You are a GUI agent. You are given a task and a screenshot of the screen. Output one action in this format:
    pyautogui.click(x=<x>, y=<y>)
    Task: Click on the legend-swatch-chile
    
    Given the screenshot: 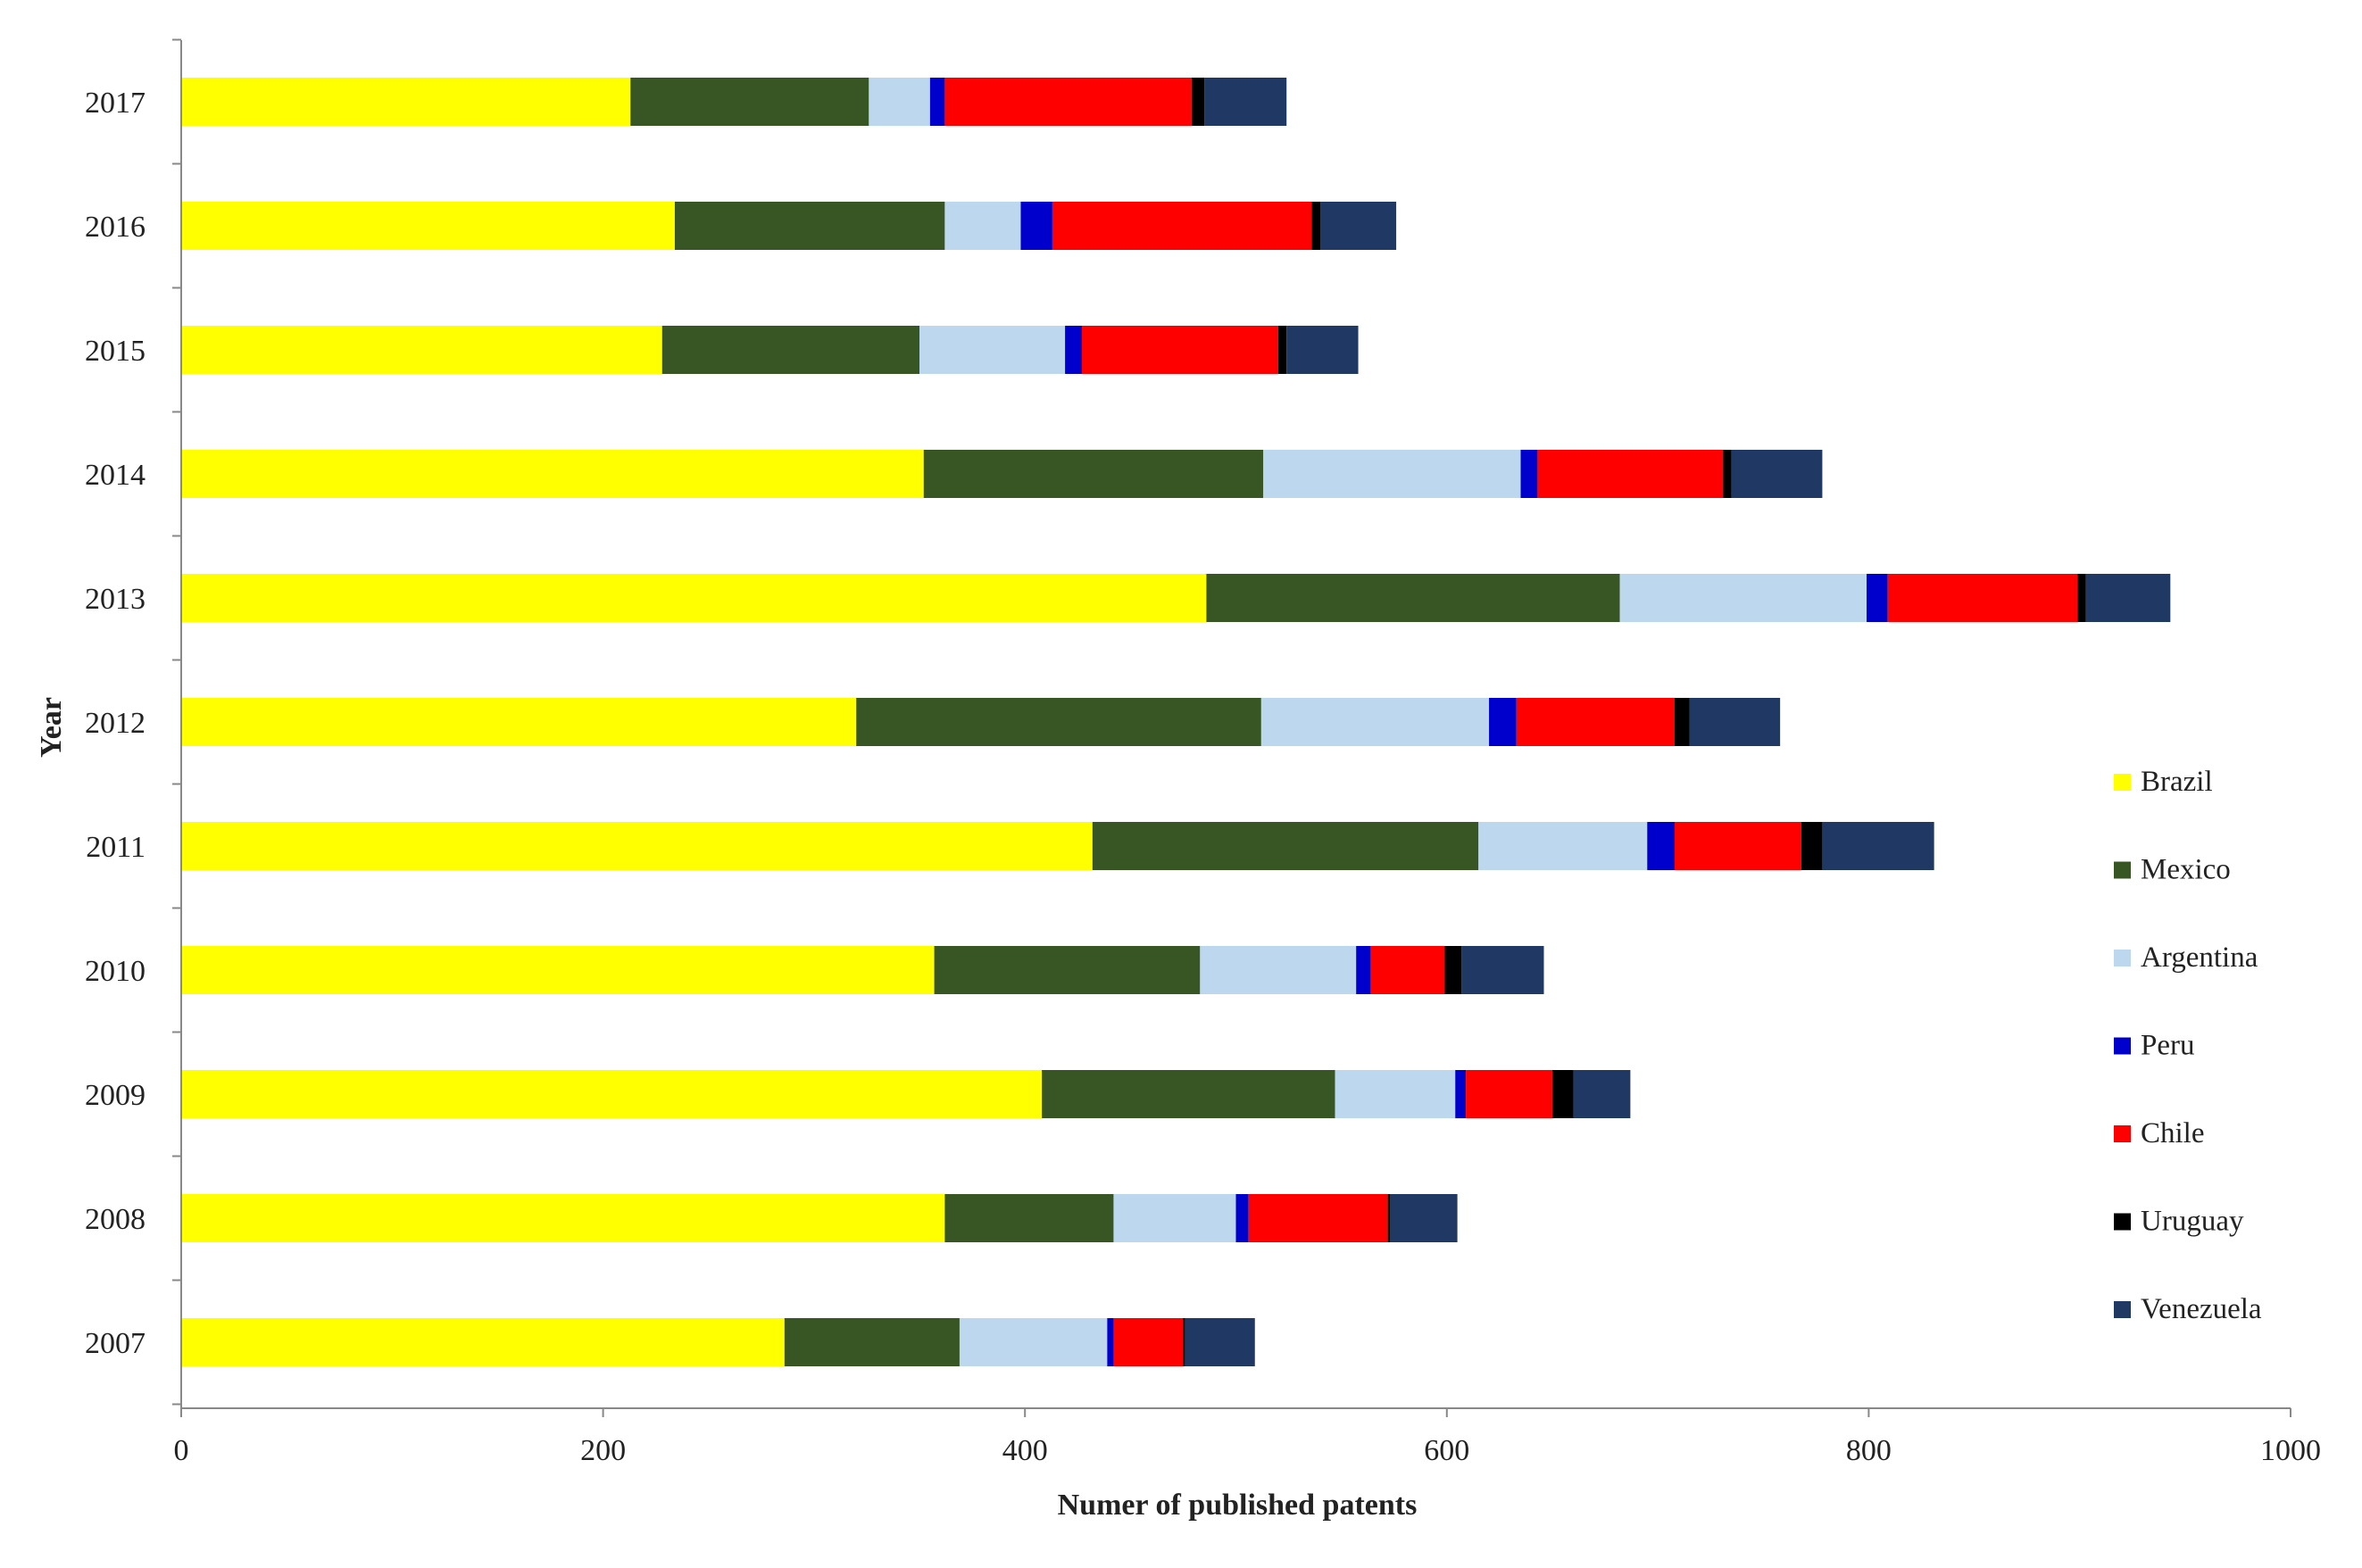 What is the action you would take?
    pyautogui.click(x=2123, y=1133)
    